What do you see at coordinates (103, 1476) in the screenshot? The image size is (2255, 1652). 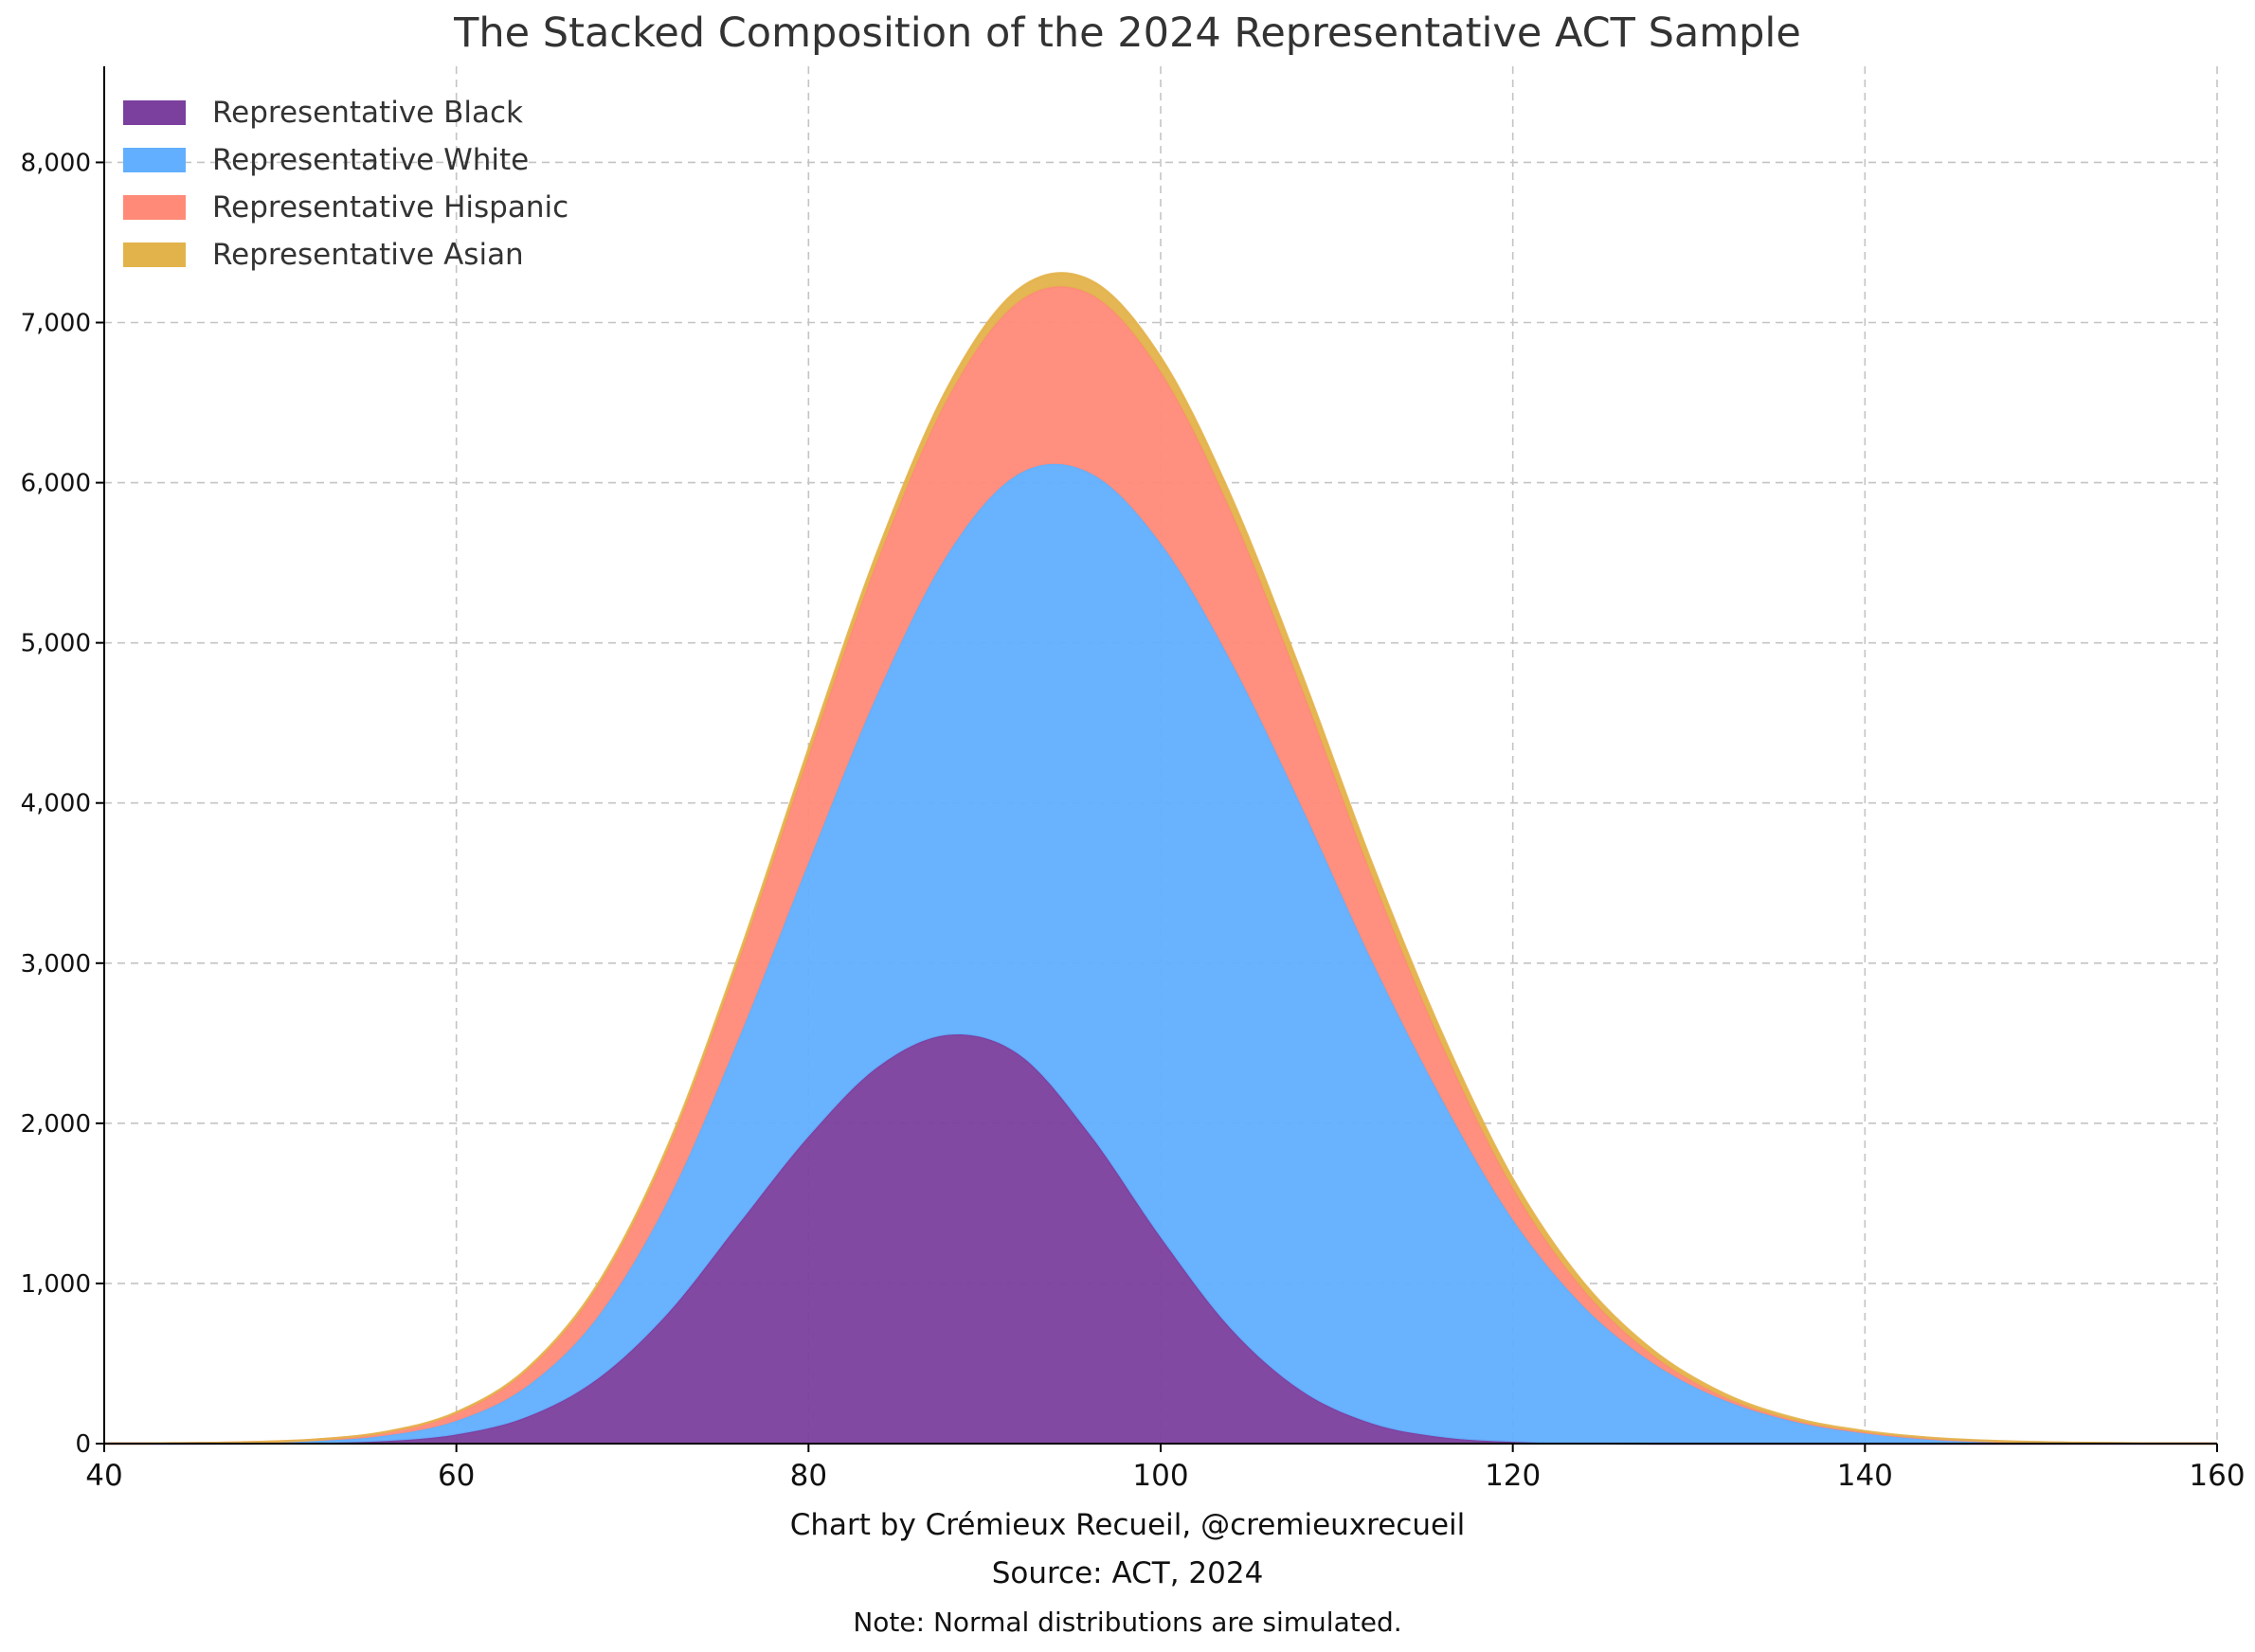 I see `x-tick-label: 40` at bounding box center [103, 1476].